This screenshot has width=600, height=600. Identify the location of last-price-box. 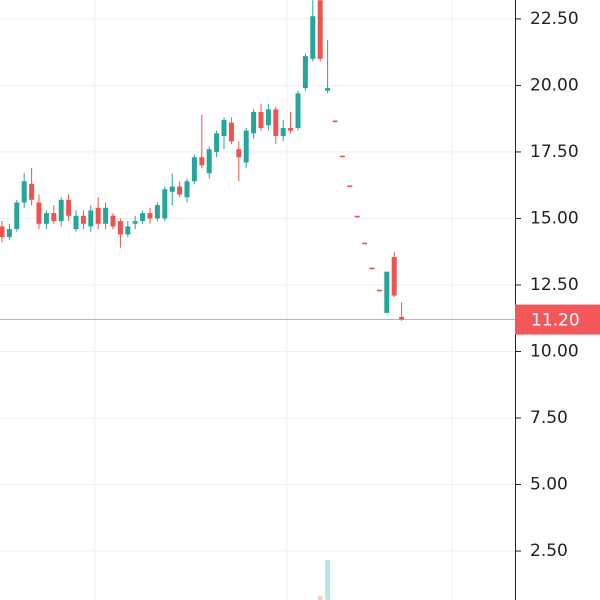
(557, 319).